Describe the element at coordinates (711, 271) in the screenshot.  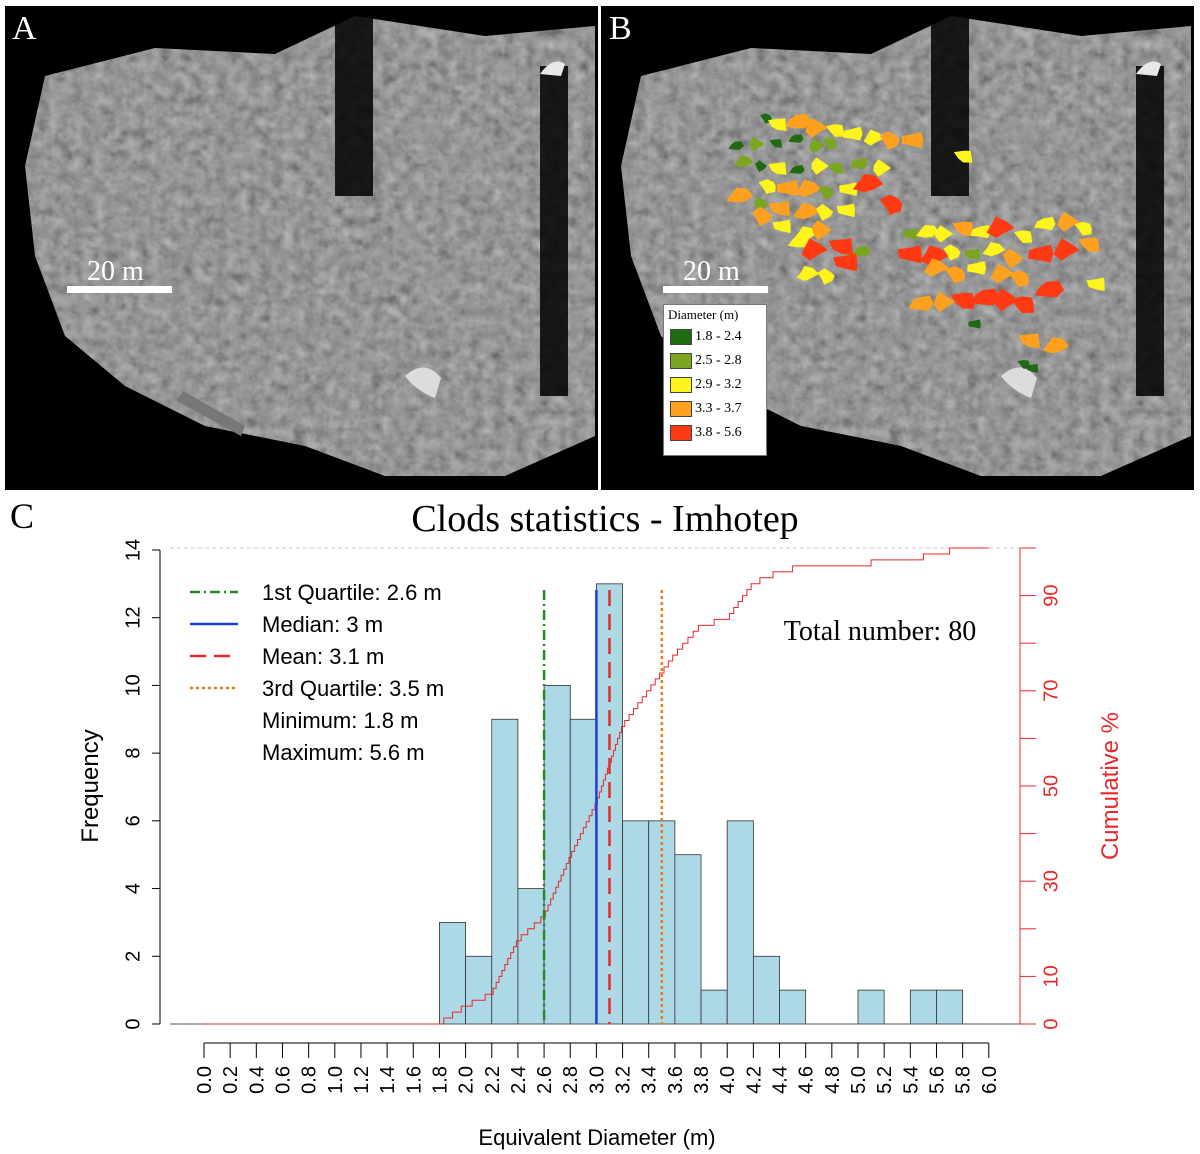
I see `scale-label-b: 20 m` at that location.